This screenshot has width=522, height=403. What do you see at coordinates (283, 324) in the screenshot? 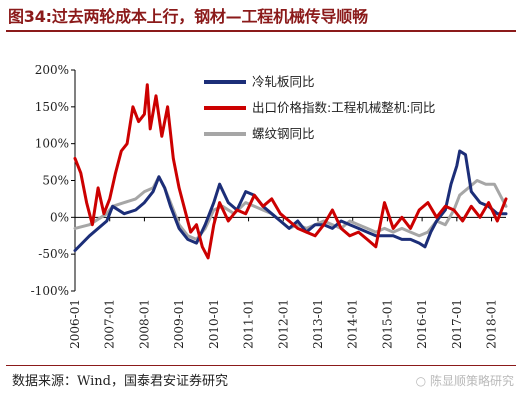
I see `x-tick-label: 2012-01` at bounding box center [283, 324].